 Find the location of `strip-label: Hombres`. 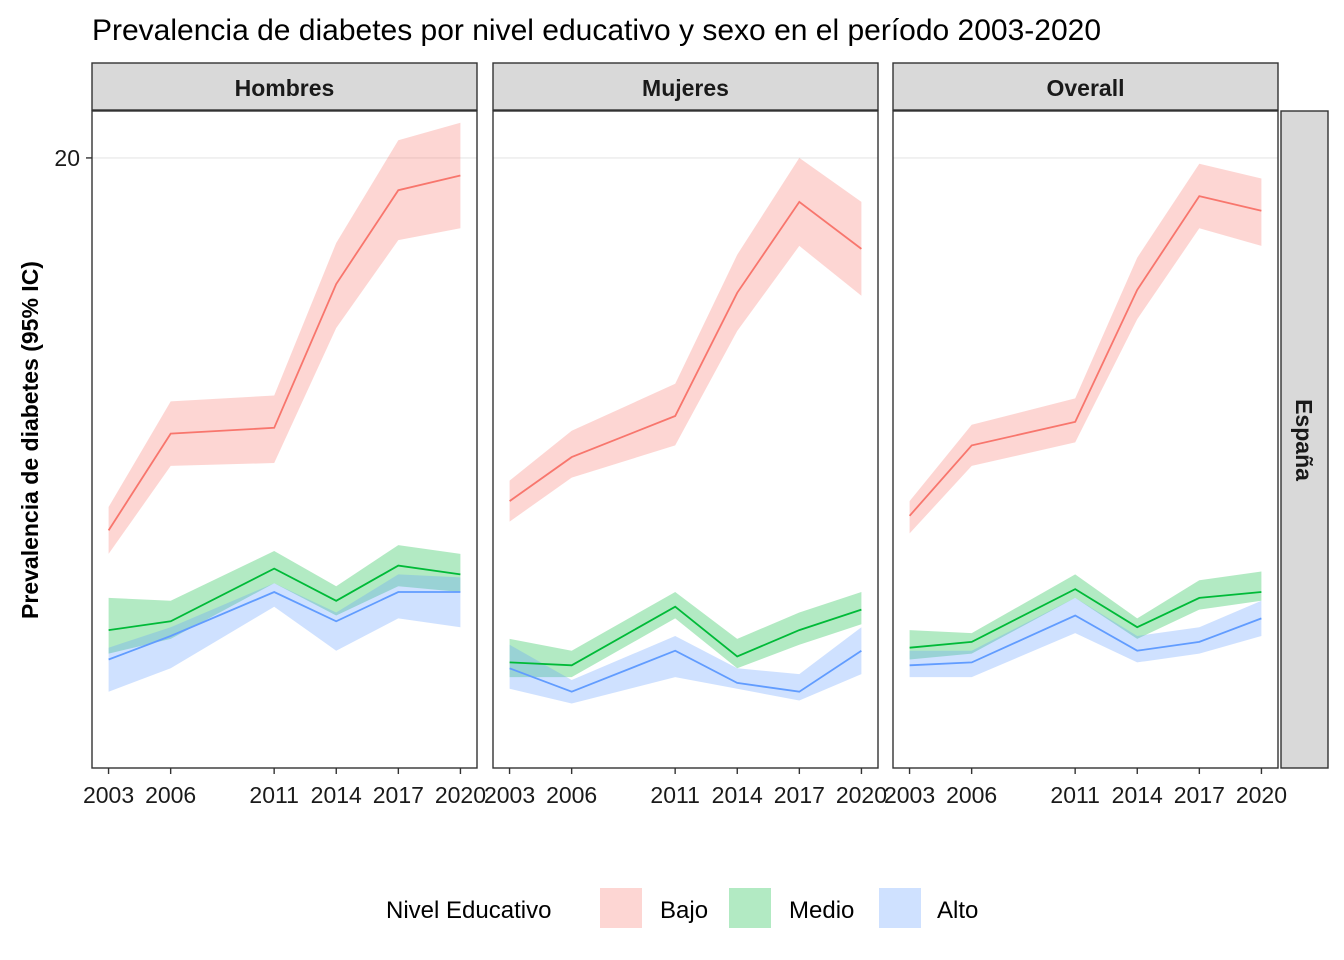

strip-label: Hombres is located at coordinates (285, 88).